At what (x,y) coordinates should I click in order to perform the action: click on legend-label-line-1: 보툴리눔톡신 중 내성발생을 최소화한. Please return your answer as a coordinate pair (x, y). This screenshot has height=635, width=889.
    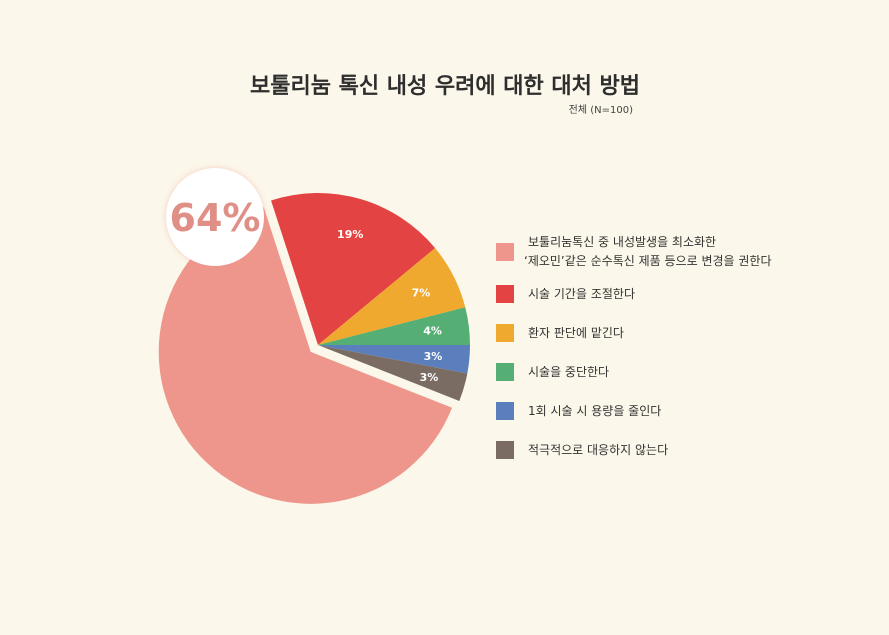
    Looking at the image, I should click on (622, 242).